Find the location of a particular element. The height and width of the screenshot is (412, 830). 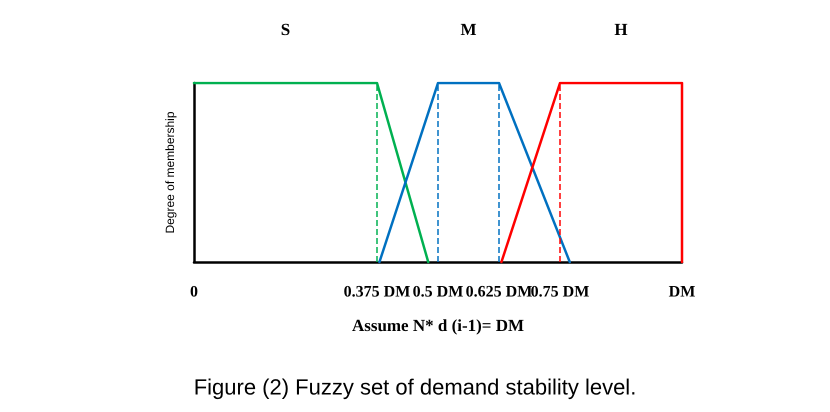

x-tick-label: 0.75 DM is located at coordinates (560, 292).